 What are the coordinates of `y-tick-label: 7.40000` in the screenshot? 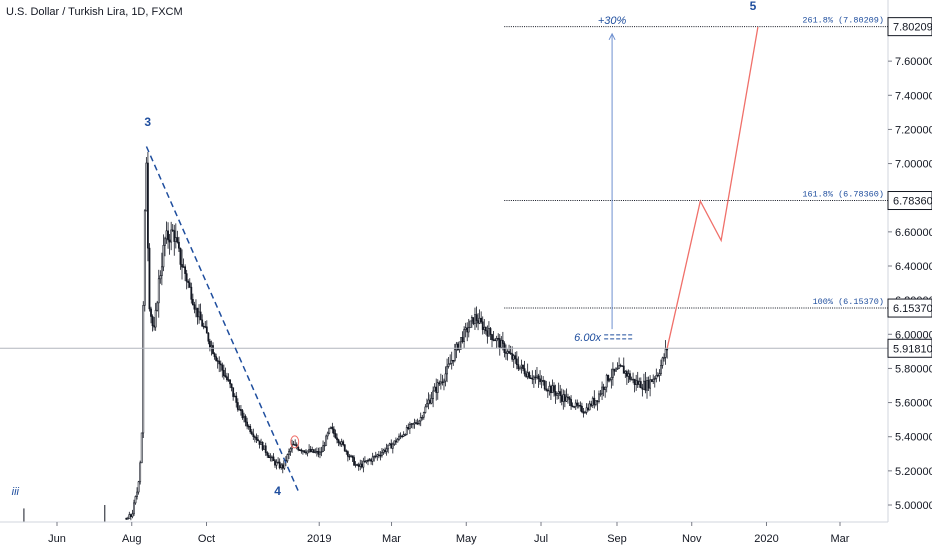 It's located at (913, 96).